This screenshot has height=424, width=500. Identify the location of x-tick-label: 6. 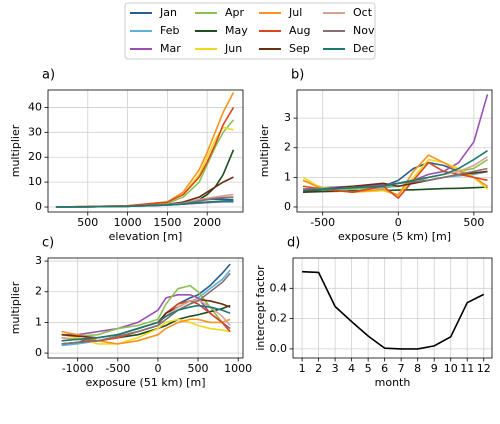
(384, 368).